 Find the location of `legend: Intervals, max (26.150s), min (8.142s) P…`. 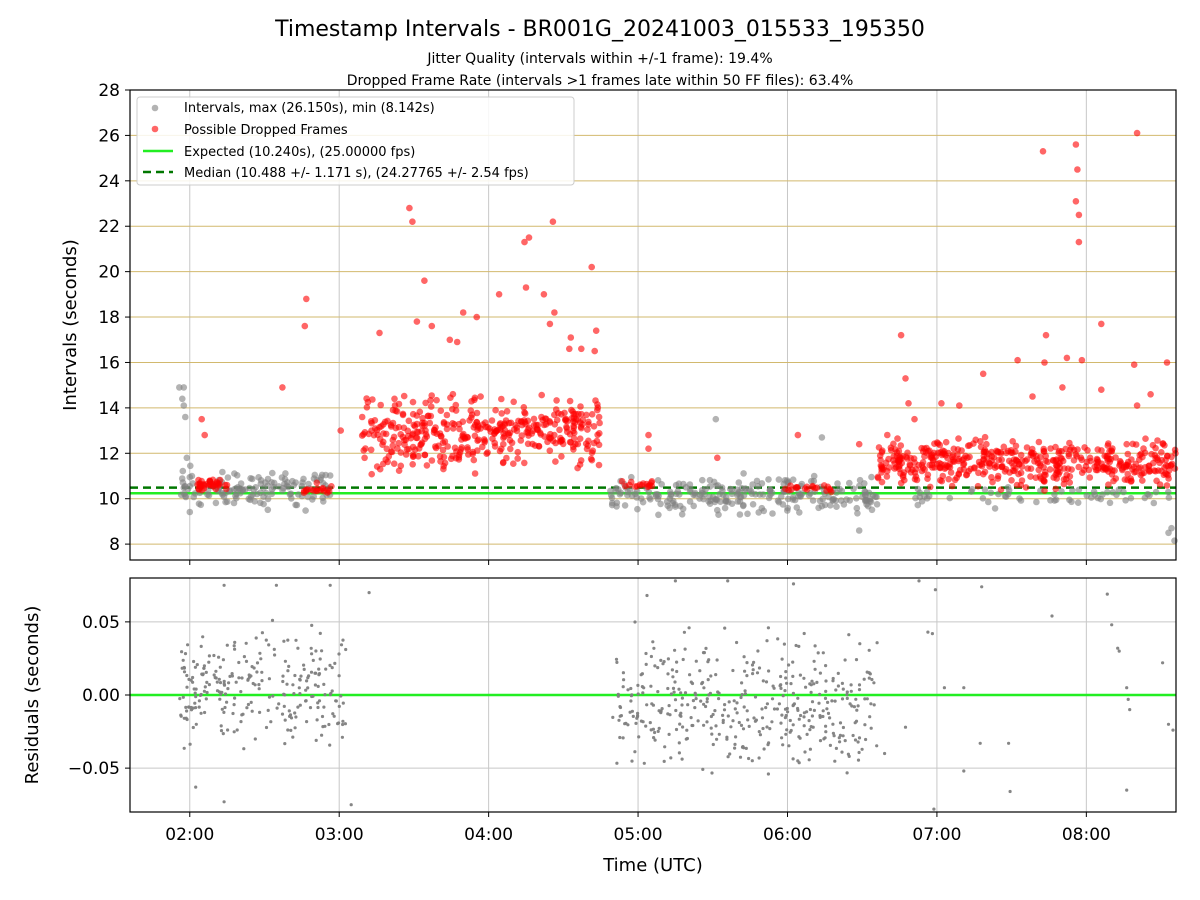

legend: Intervals, max (26.150s), min (8.142s) P… is located at coordinates (355, 141).